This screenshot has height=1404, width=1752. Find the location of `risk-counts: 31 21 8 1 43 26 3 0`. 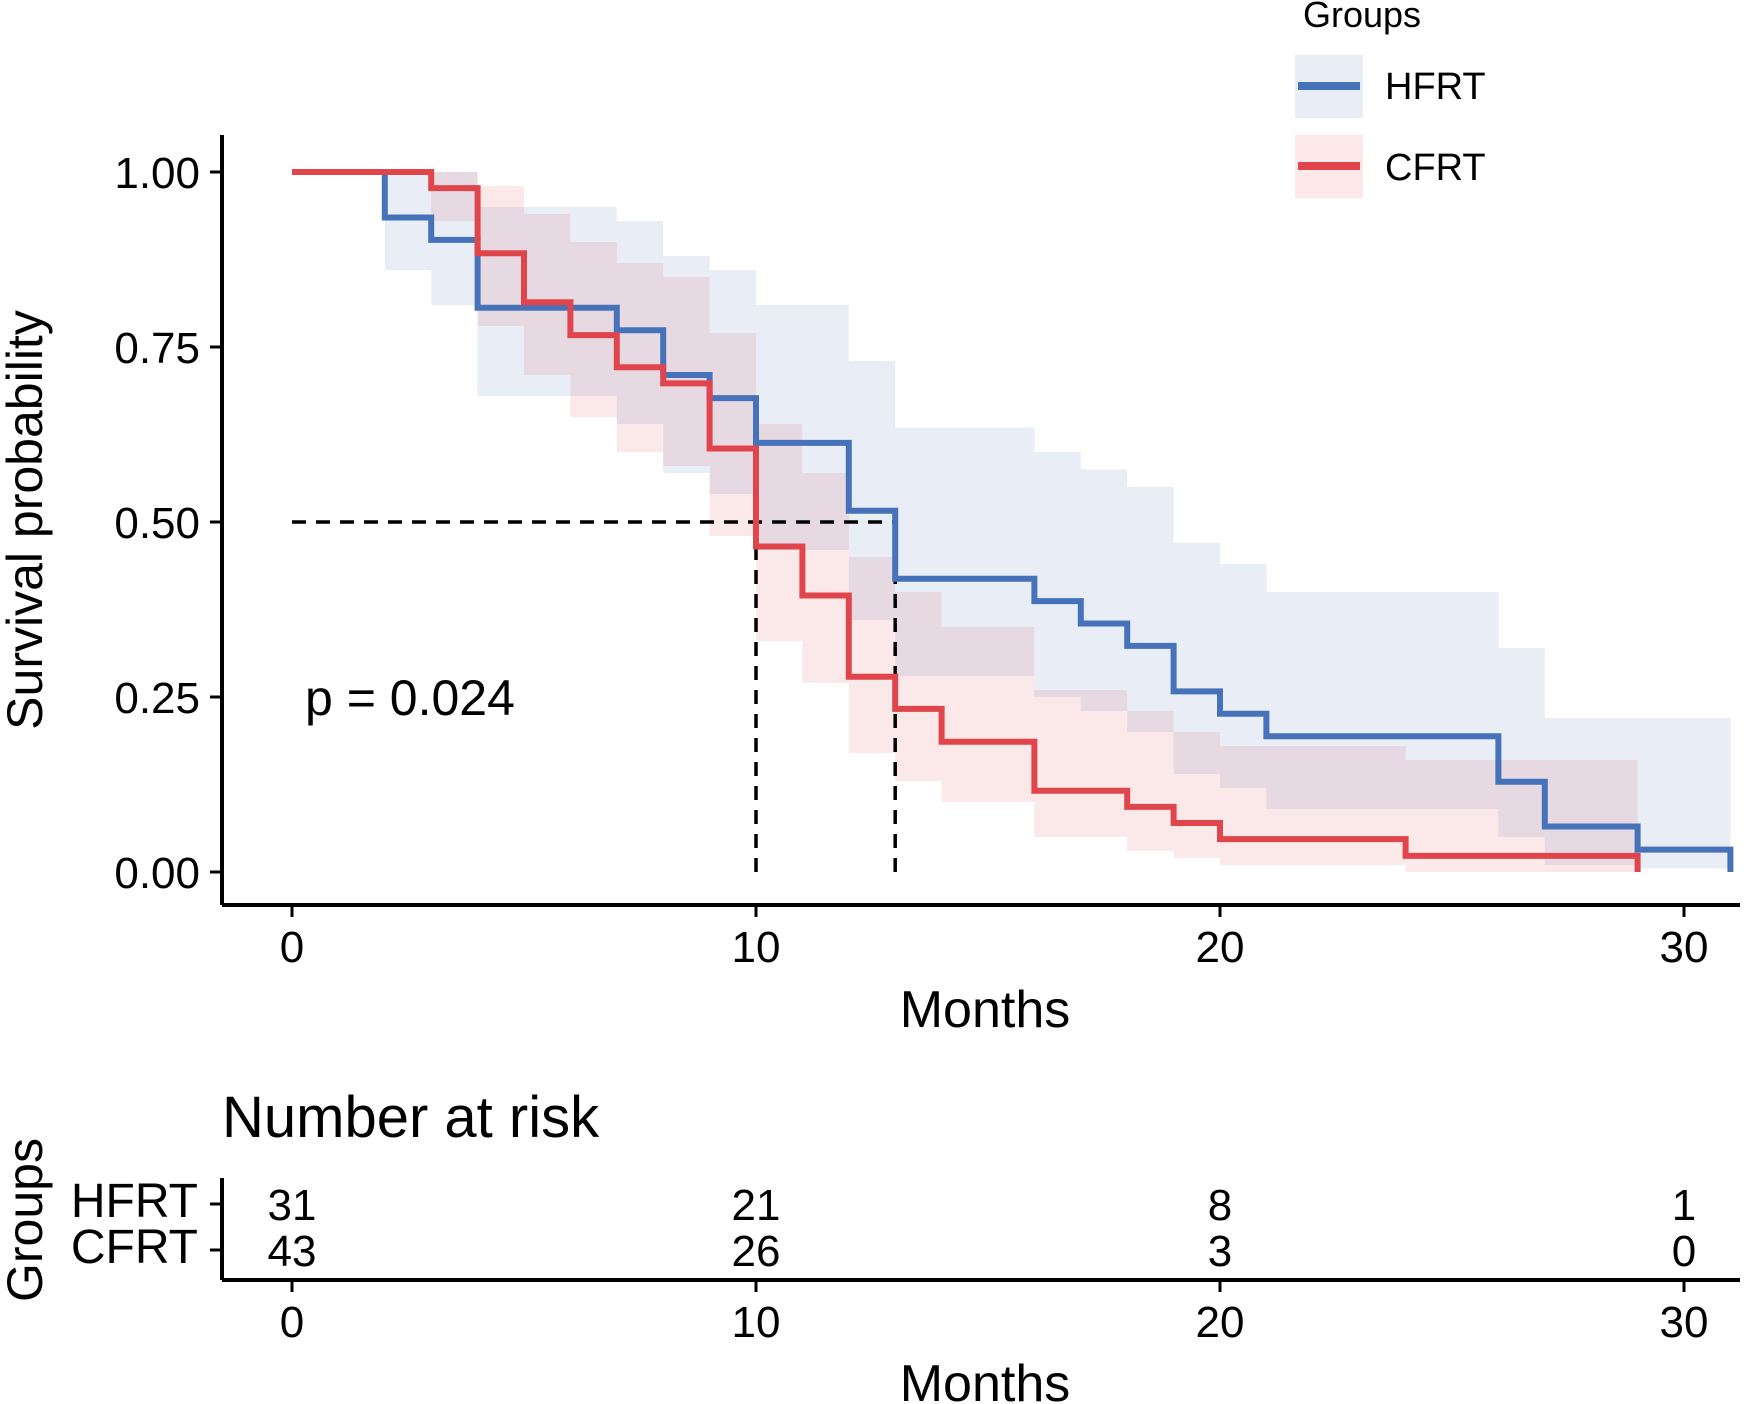

risk-counts: 31 21 8 1 43 26 3 0 is located at coordinates (982, 1228).